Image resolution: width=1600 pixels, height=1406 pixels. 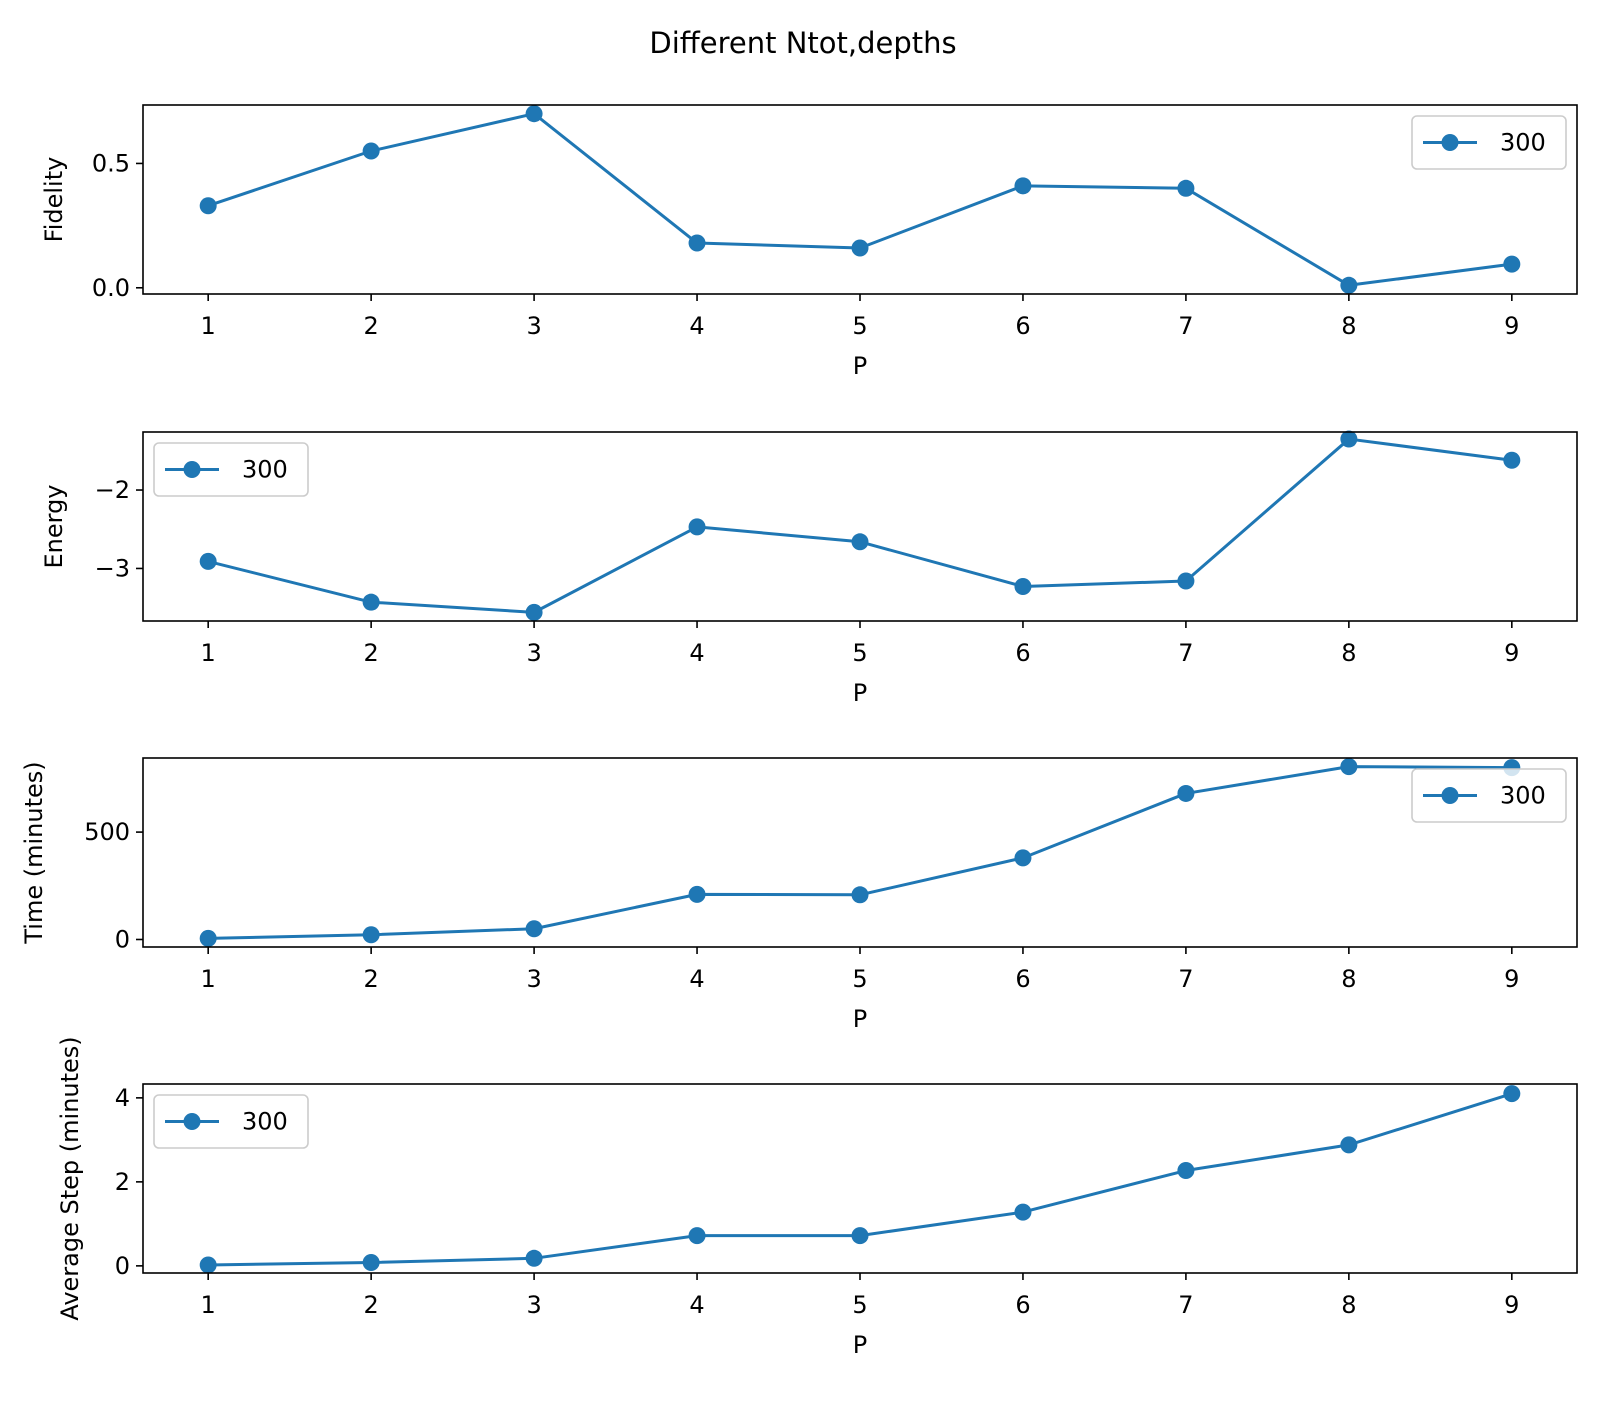 I want to click on y-tick-label: 0.0, so click(x=111, y=288).